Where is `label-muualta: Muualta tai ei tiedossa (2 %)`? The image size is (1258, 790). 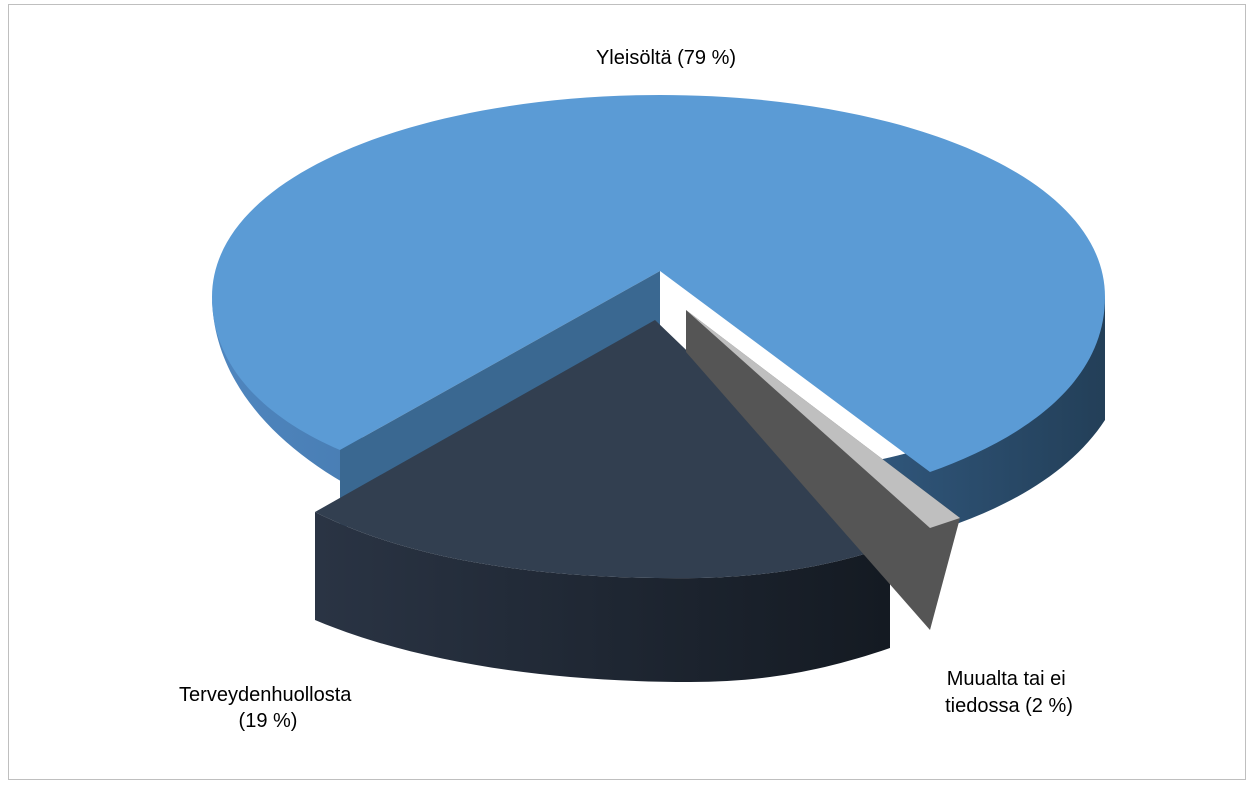
label-muualta: Muualta tai ei tiedossa (2 %) is located at coordinates (1009, 692).